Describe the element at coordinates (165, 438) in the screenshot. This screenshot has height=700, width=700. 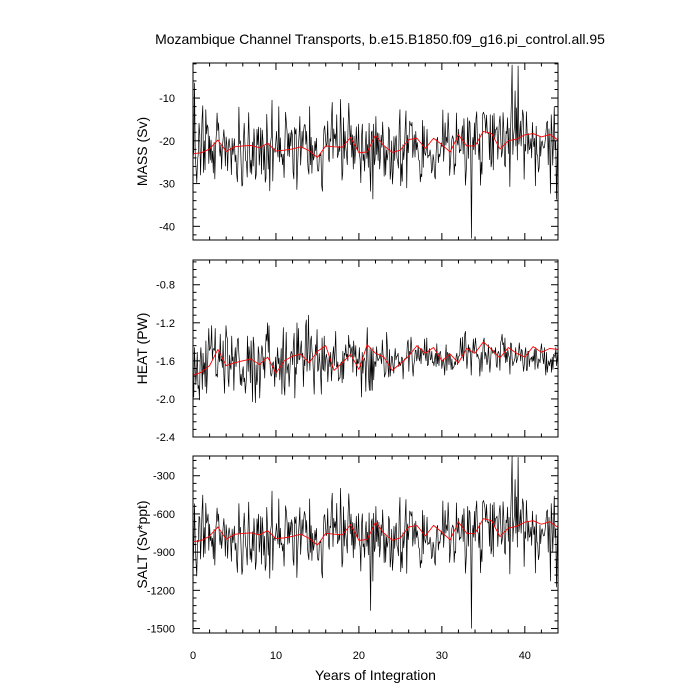
I see `y-tick-label: -2.4` at that location.